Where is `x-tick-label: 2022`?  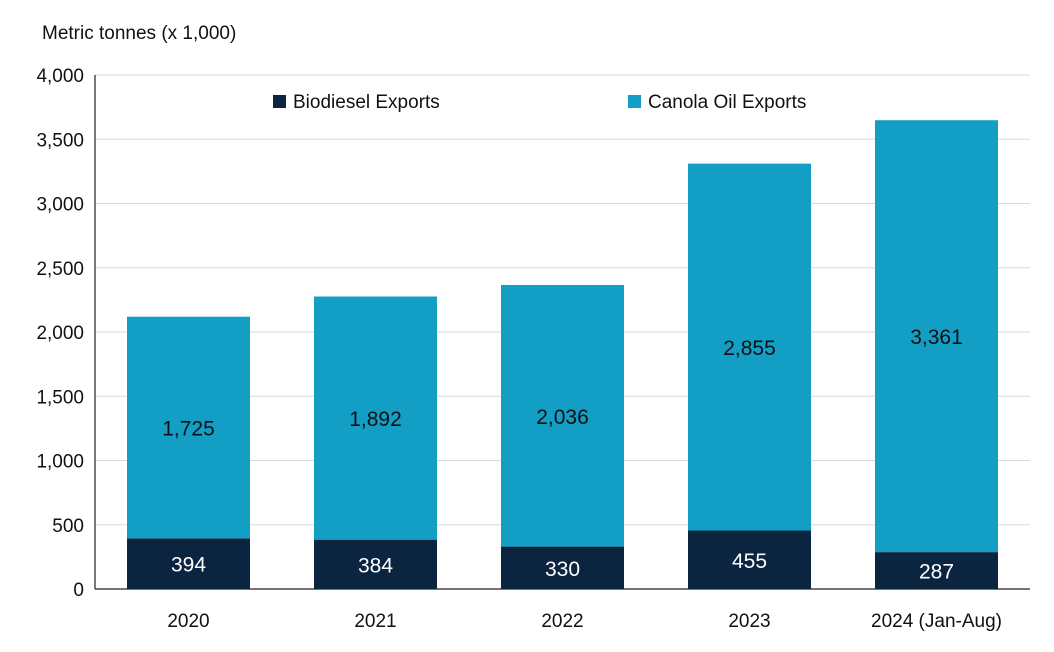 x-tick-label: 2022 is located at coordinates (562, 621).